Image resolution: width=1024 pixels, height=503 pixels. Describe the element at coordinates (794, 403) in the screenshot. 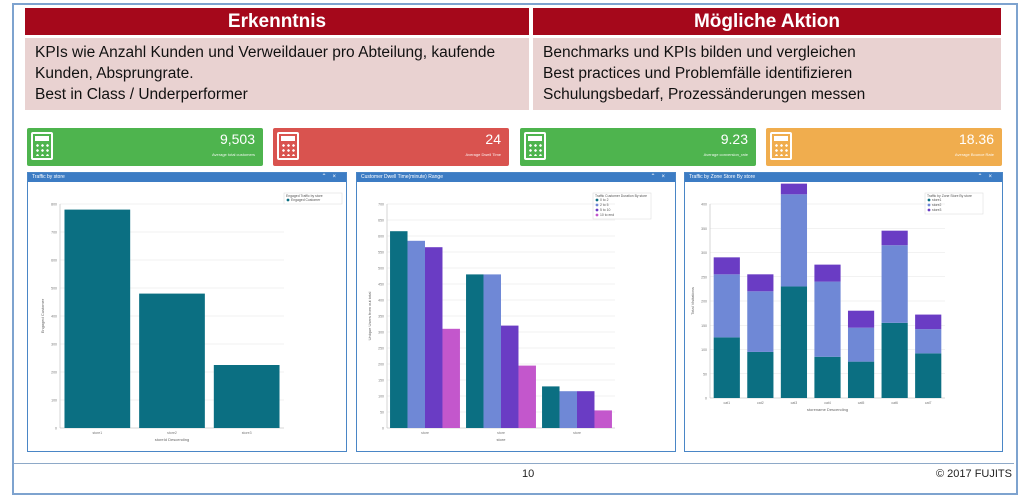

I see `x-tick-label: cat3` at that location.